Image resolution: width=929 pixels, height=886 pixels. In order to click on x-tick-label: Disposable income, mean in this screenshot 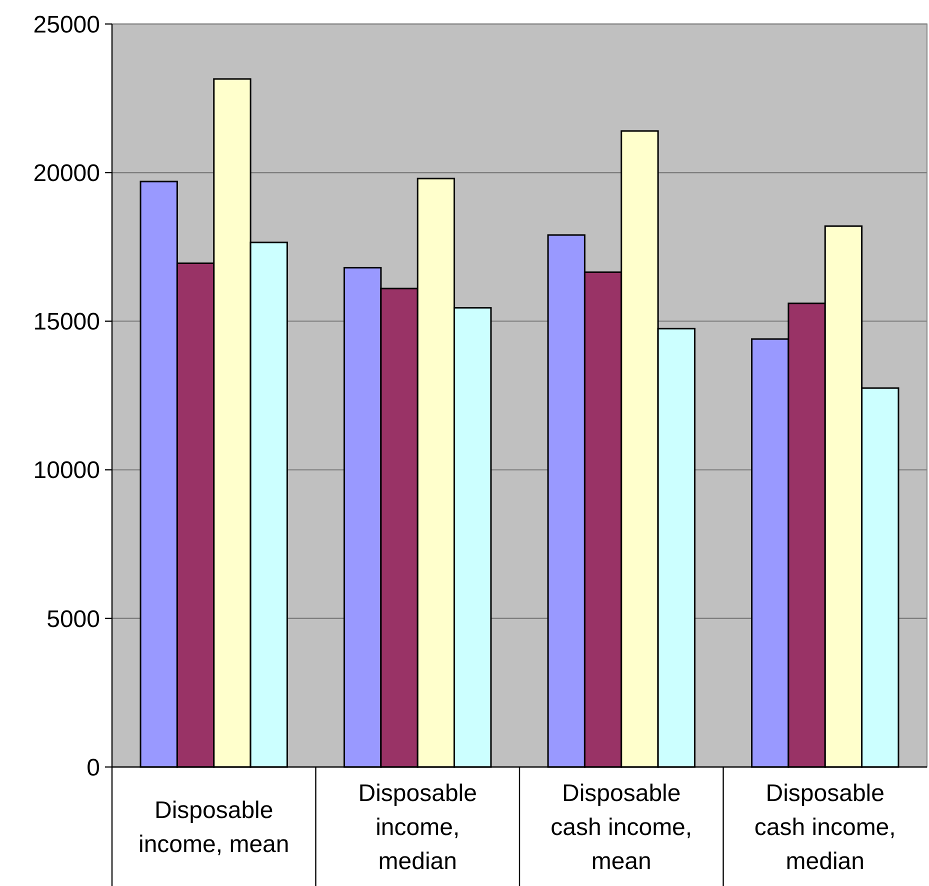, I will do `click(214, 827)`.